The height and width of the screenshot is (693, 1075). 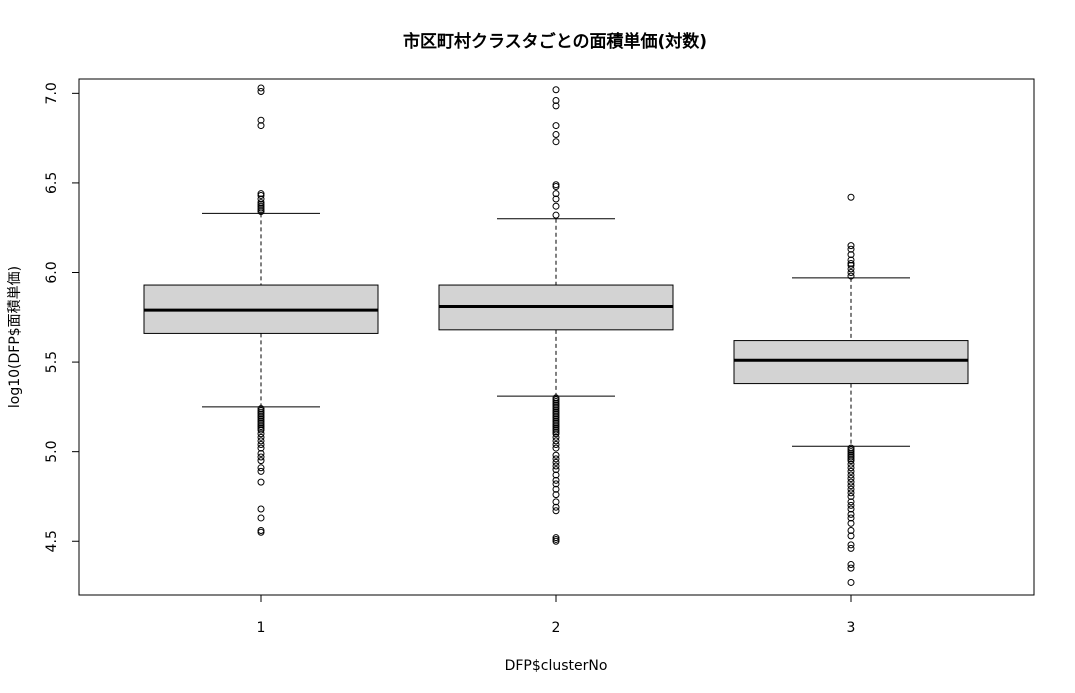 What do you see at coordinates (556, 628) in the screenshot?
I see `x-tick-label: 2` at bounding box center [556, 628].